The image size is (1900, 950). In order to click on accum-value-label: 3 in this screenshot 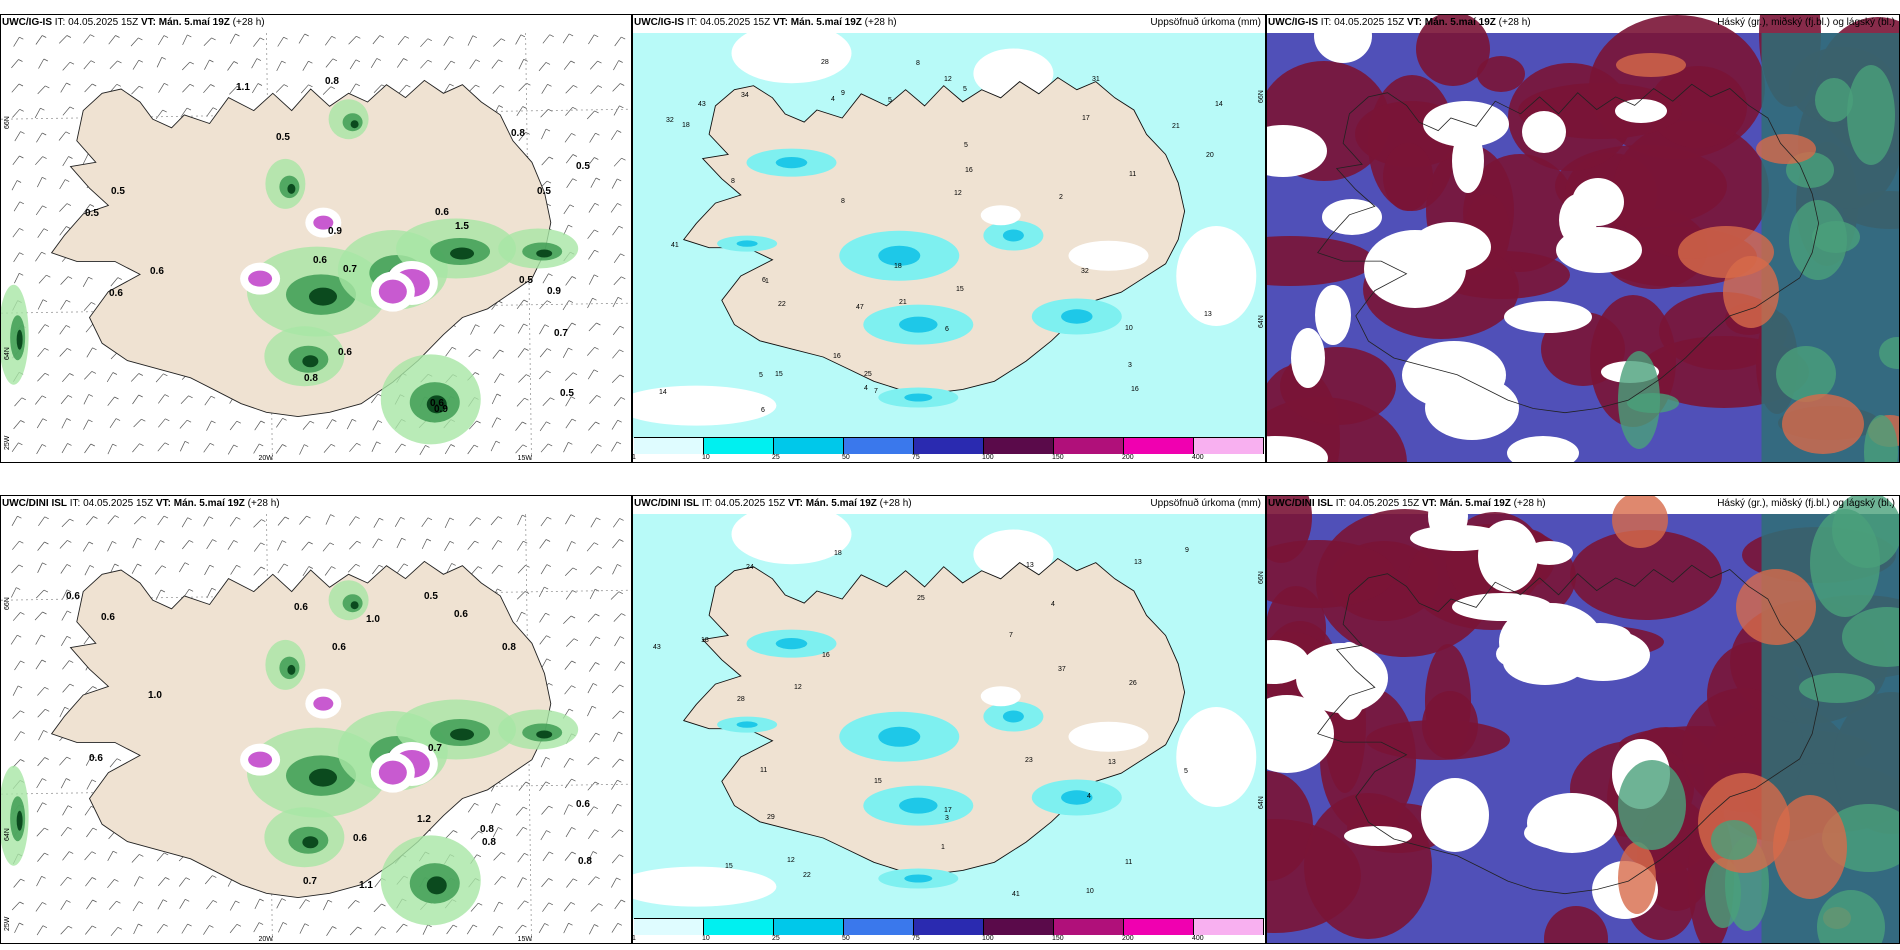, I will do `click(1130, 365)`.